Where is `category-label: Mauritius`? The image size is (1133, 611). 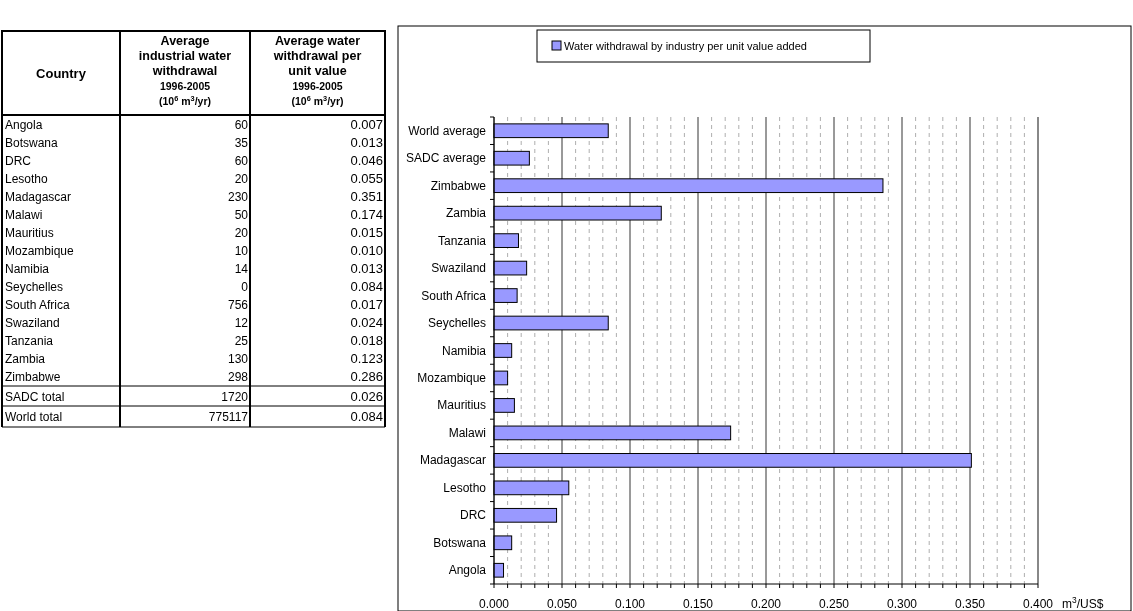
category-label: Mauritius is located at coordinates (29, 233).